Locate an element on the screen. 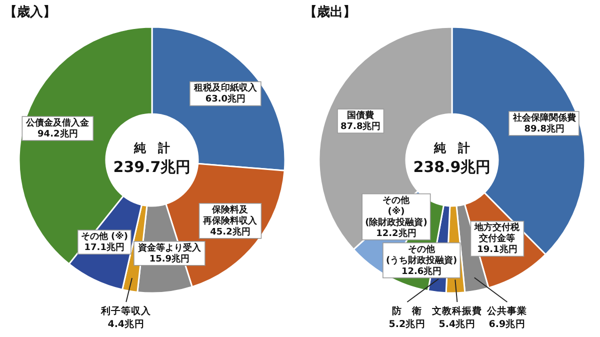  chart-title: 【歳出】 is located at coordinates (330, 12).